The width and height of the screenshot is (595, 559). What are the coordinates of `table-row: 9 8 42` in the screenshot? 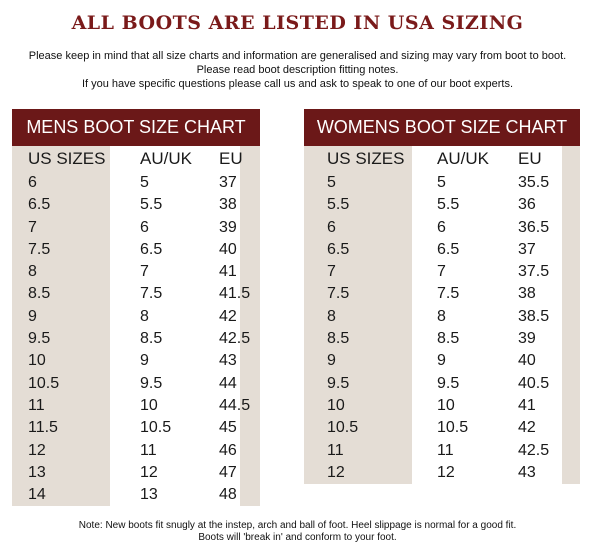 It's located at (136, 317).